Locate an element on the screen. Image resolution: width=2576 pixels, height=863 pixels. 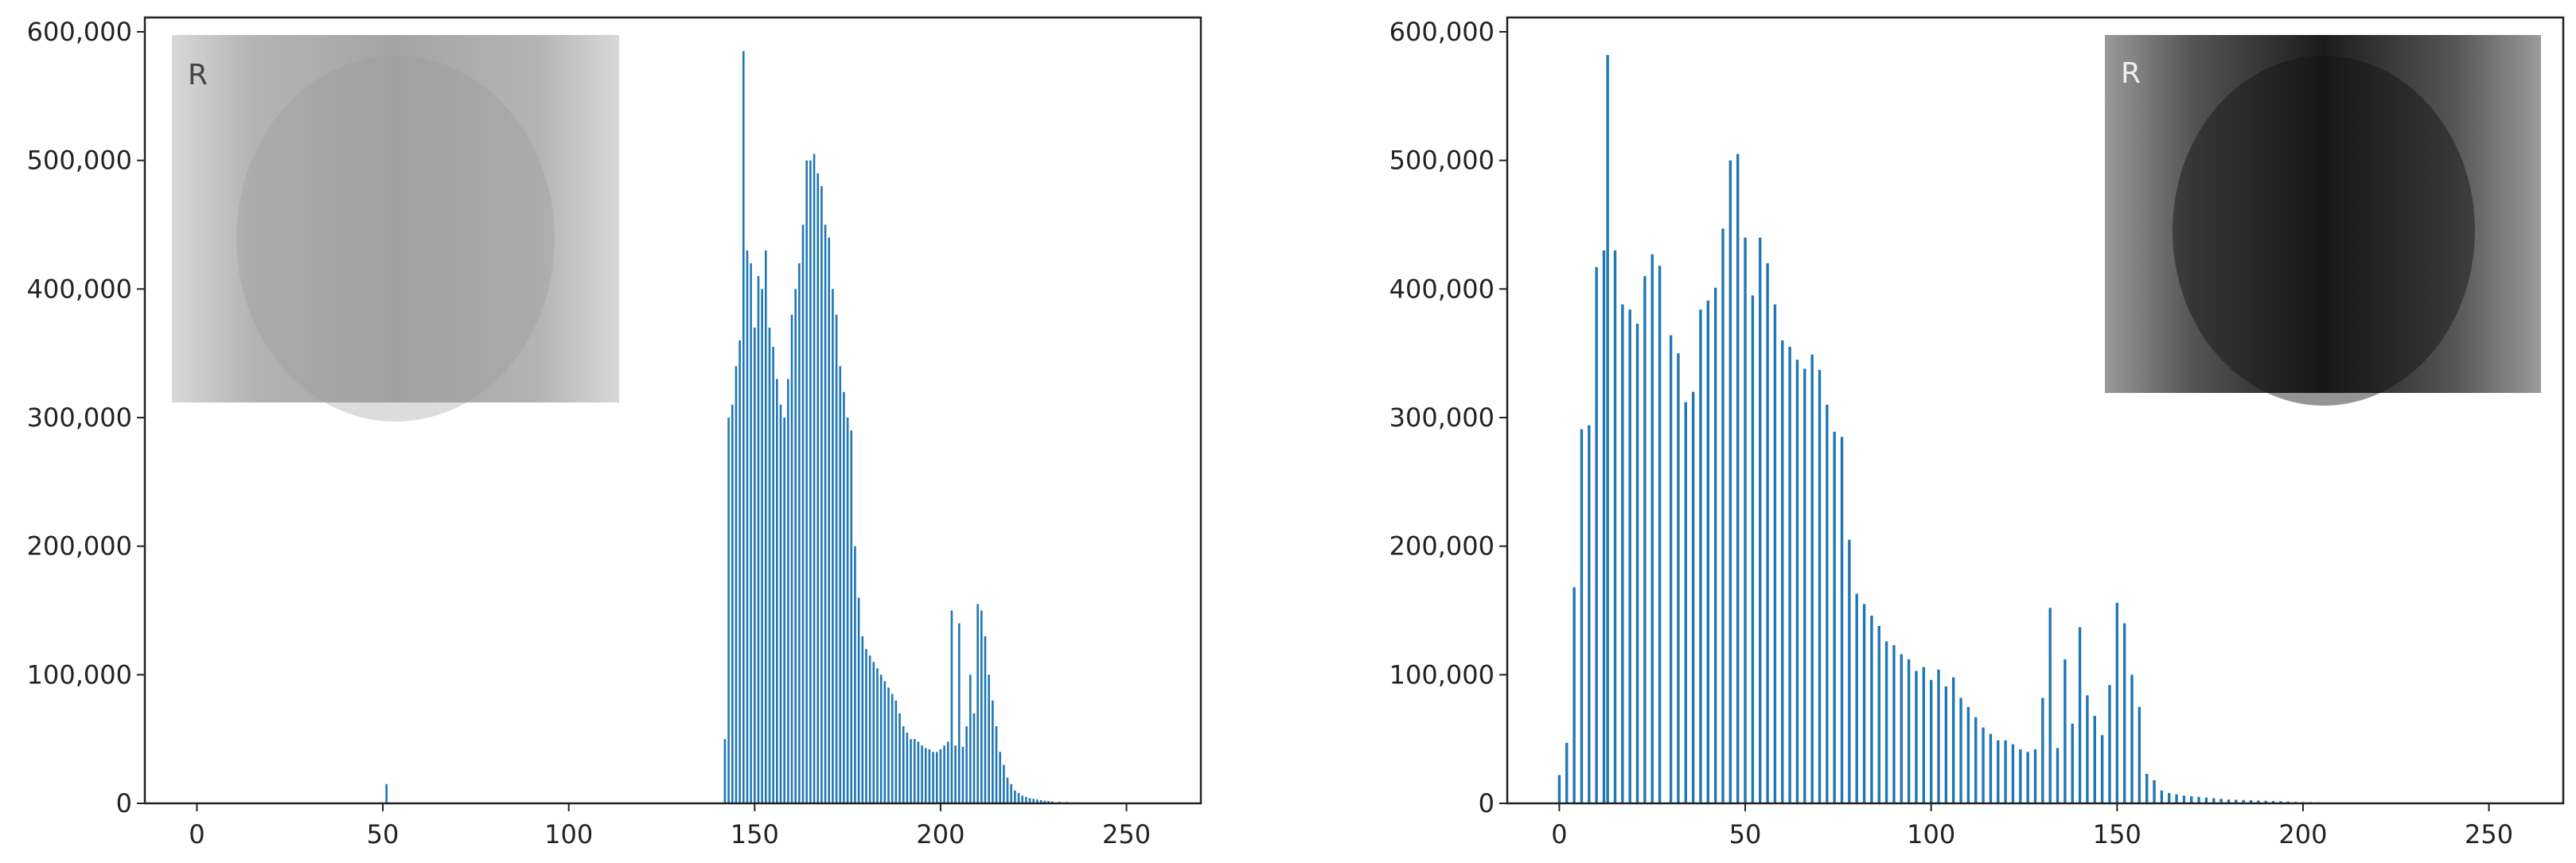
xray-thumbnail-left is located at coordinates (395, 218).